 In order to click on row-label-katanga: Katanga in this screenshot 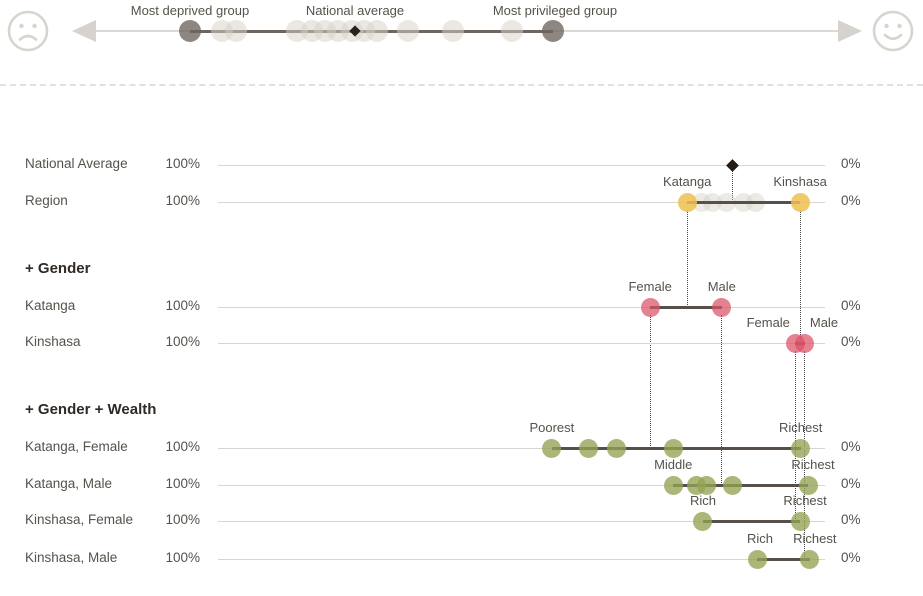, I will do `click(50, 305)`.